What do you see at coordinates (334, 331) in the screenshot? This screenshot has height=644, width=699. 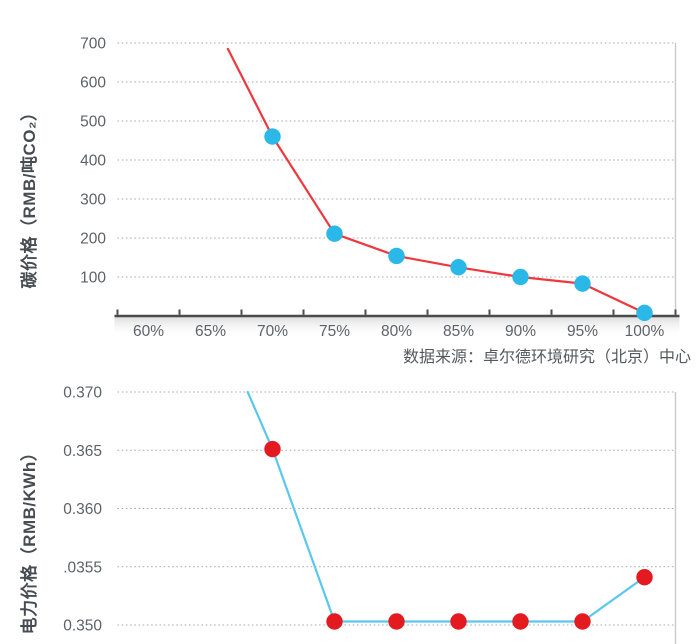 I see `x-tick-label: 75%` at bounding box center [334, 331].